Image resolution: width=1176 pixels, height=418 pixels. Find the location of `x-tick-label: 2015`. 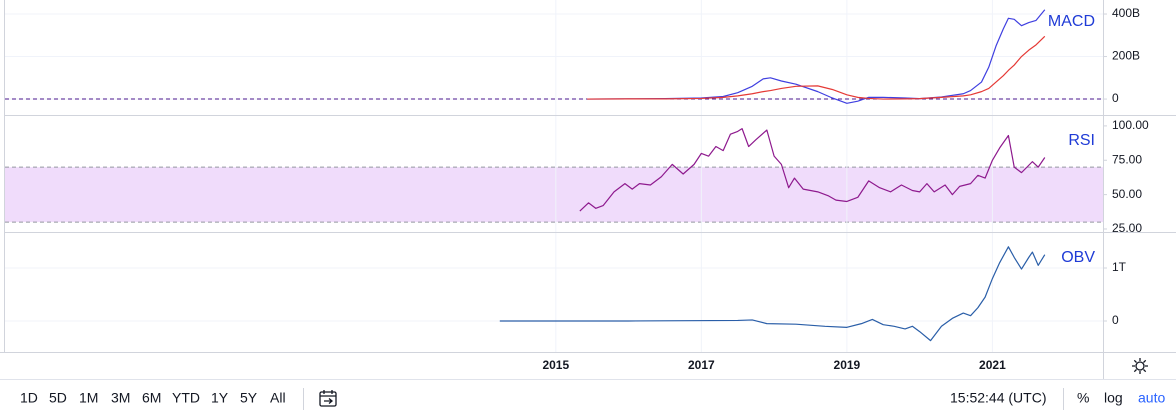

x-tick-label: 2015 is located at coordinates (555, 365).